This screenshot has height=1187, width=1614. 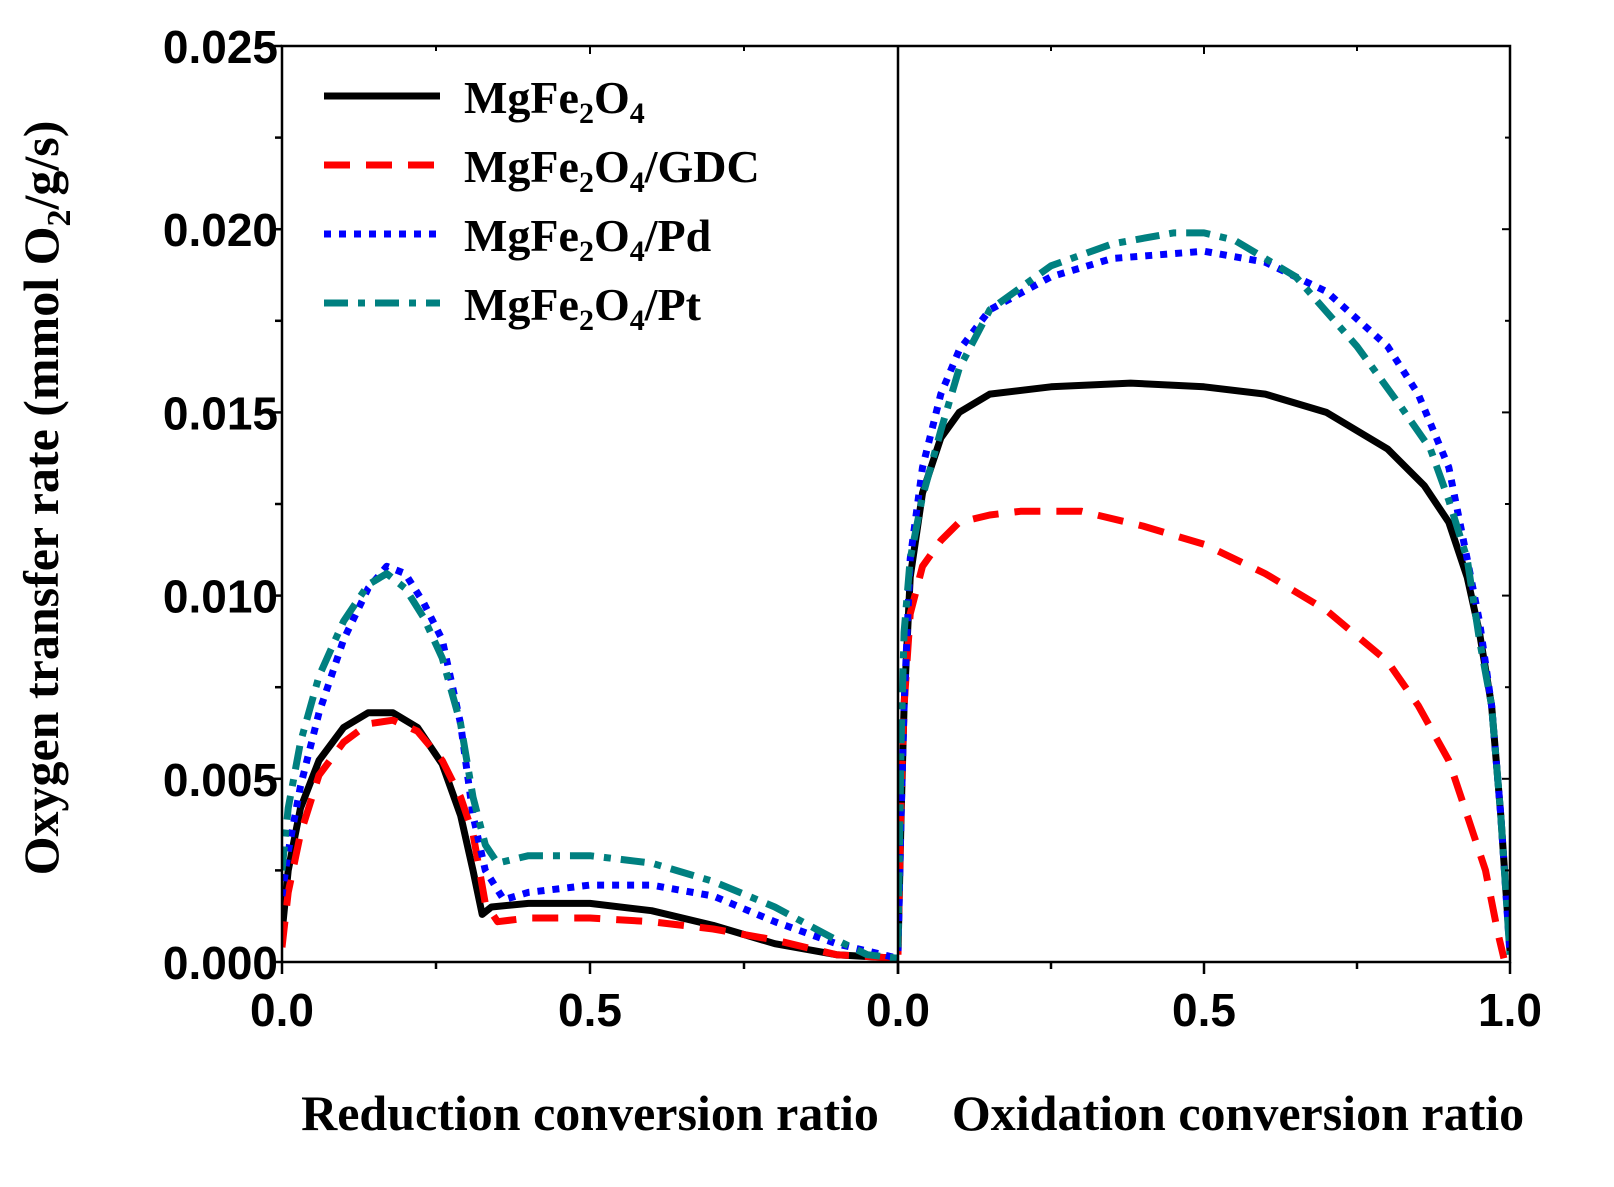 What do you see at coordinates (590, 1113) in the screenshot?
I see `x-axis-title-reduction: Reduction conversion ratio` at bounding box center [590, 1113].